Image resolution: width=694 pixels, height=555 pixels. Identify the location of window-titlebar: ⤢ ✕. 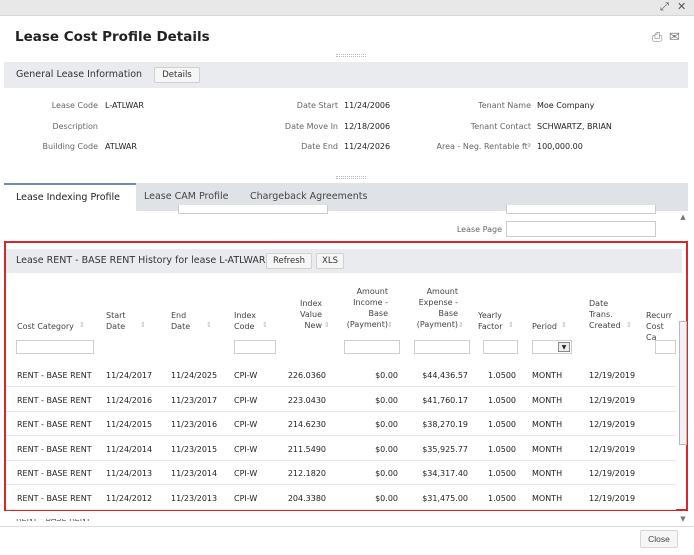
(347, 8).